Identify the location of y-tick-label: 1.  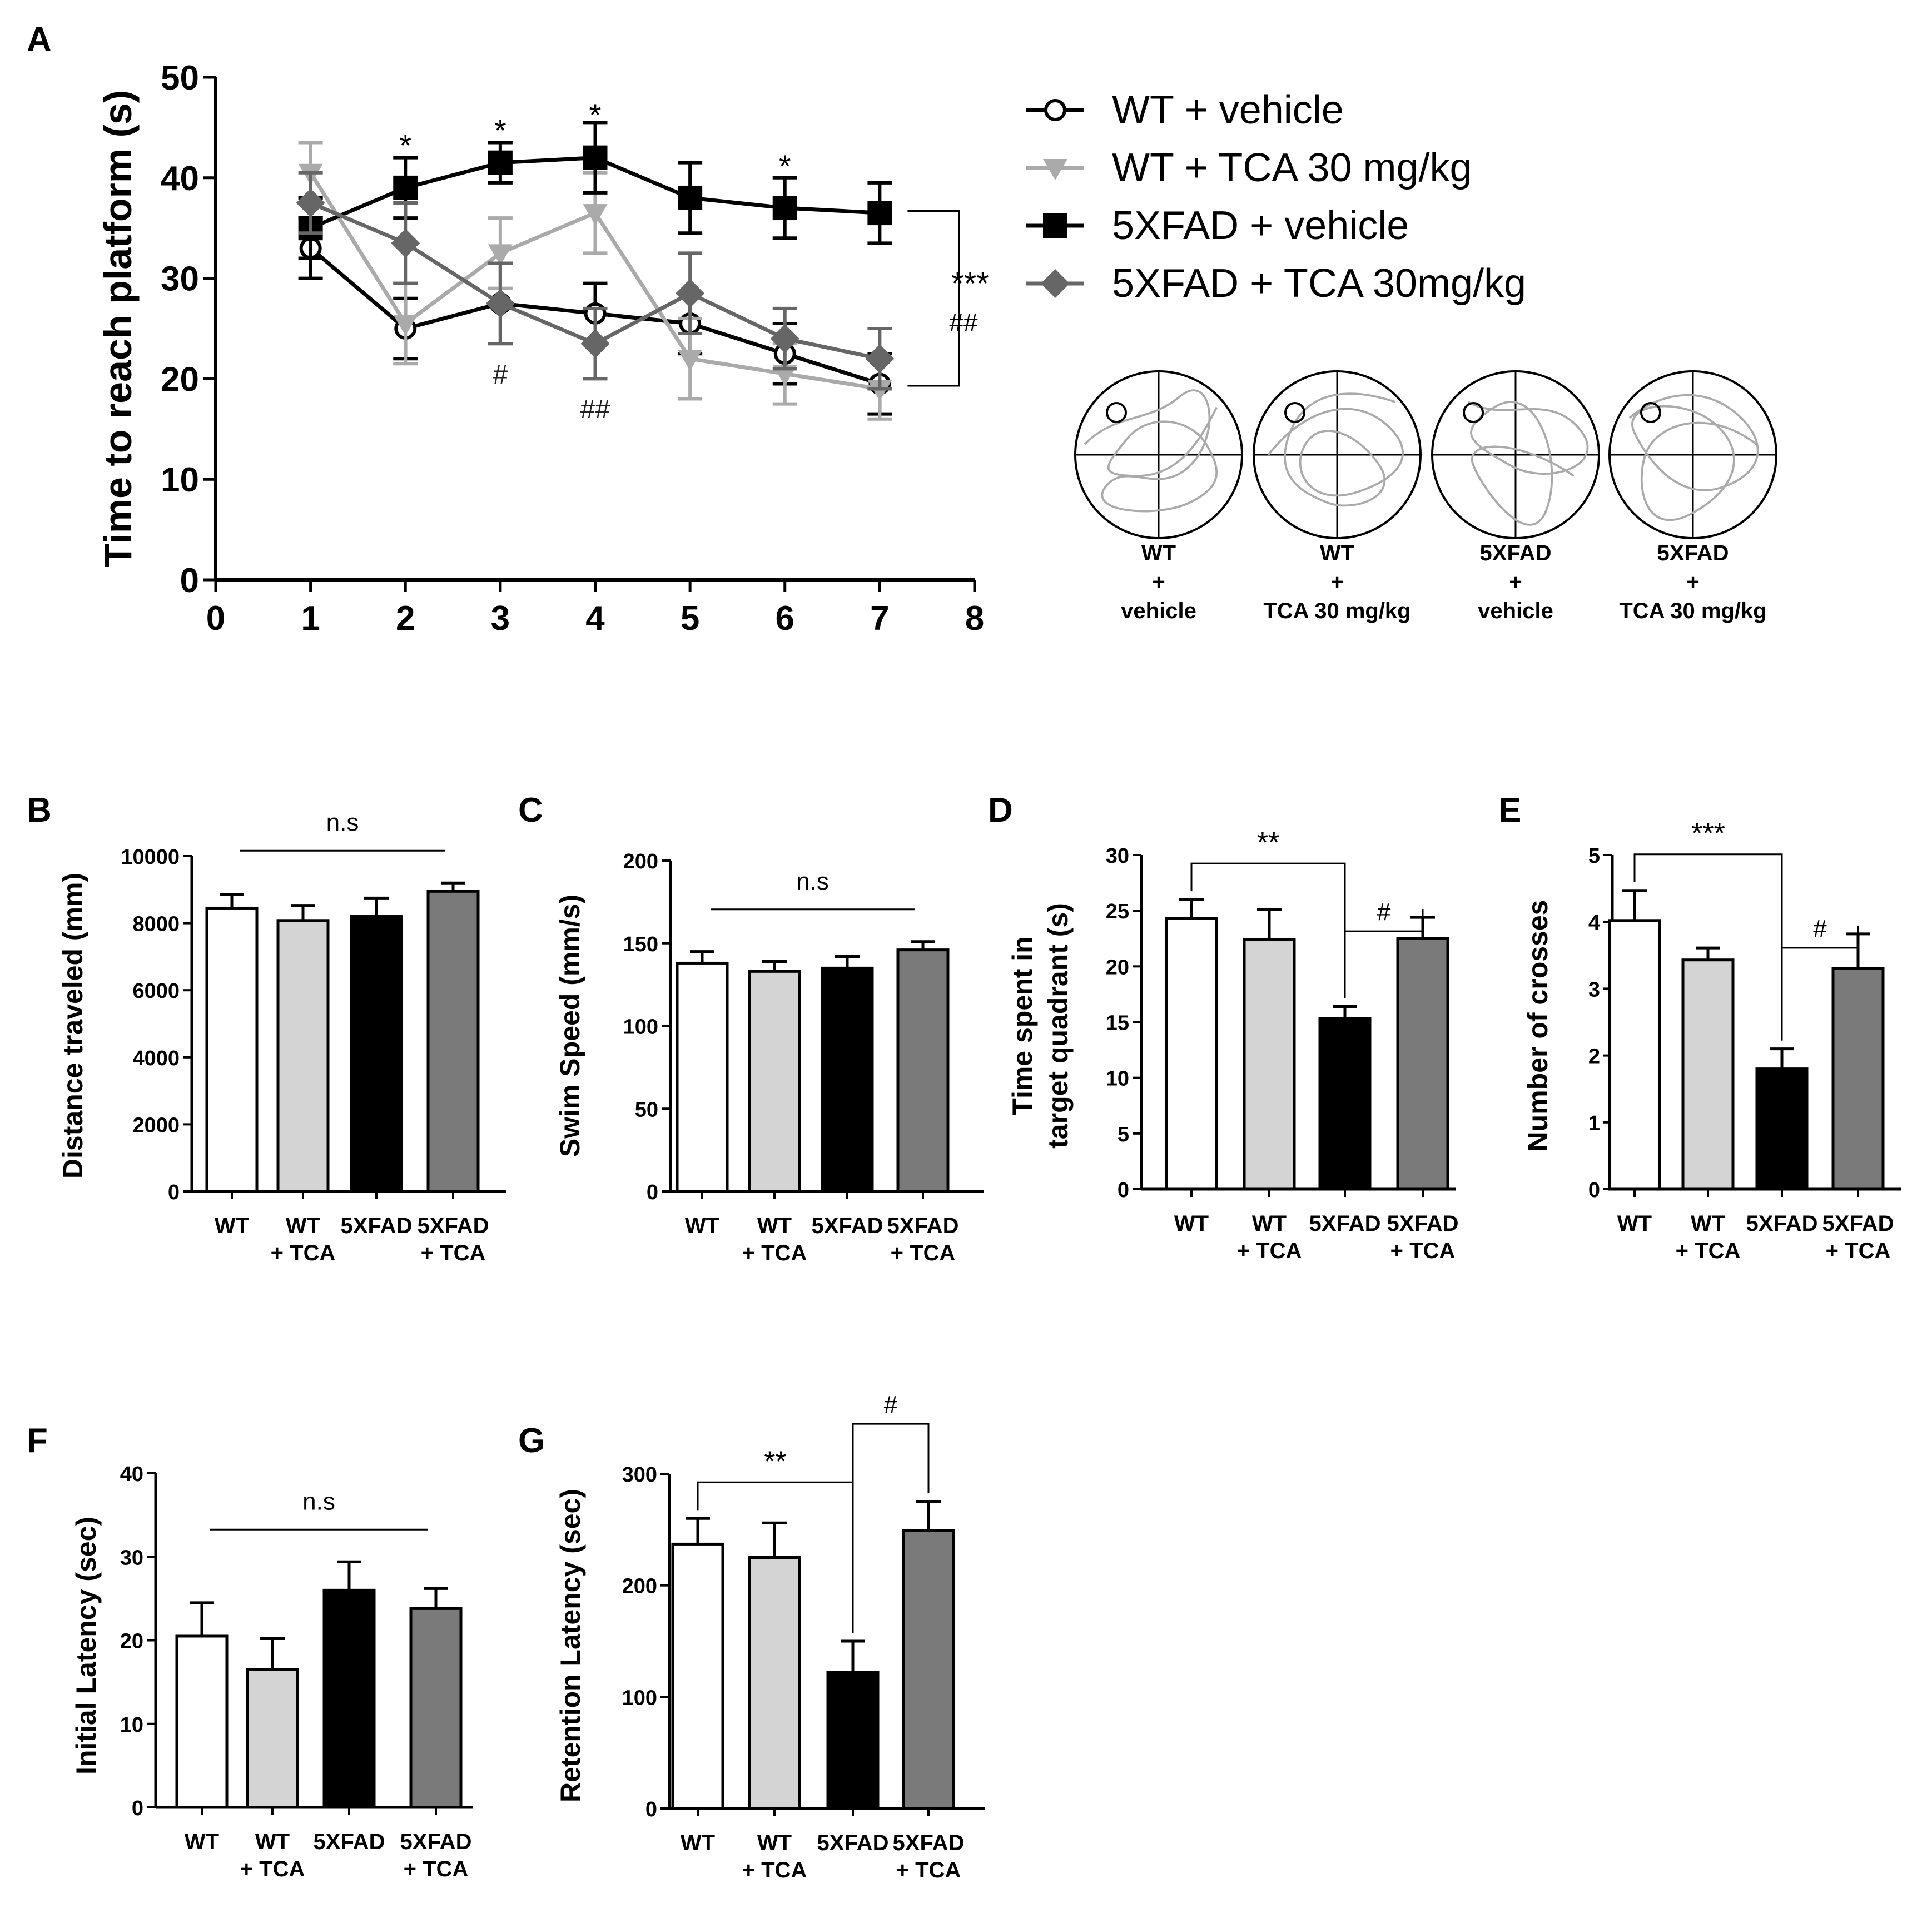
(1594, 1123).